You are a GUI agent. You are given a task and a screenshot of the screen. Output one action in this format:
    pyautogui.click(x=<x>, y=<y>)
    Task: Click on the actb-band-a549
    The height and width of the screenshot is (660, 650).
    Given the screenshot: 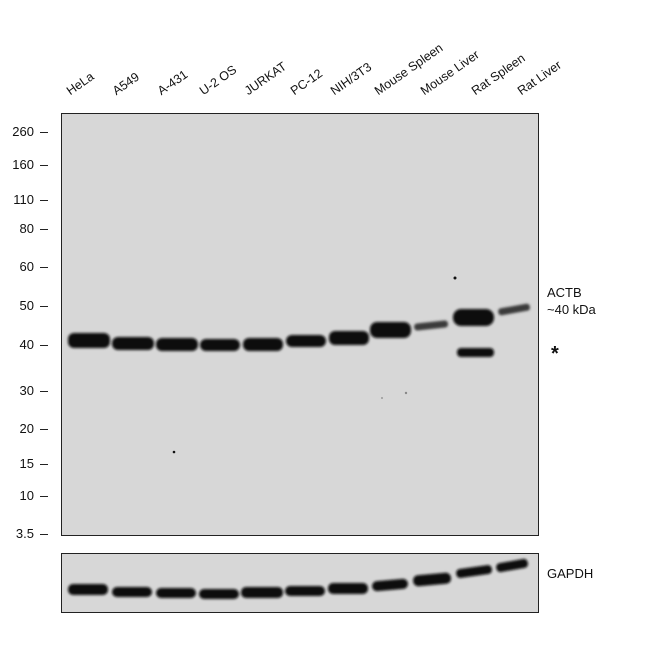 What is the action you would take?
    pyautogui.click(x=133, y=343)
    